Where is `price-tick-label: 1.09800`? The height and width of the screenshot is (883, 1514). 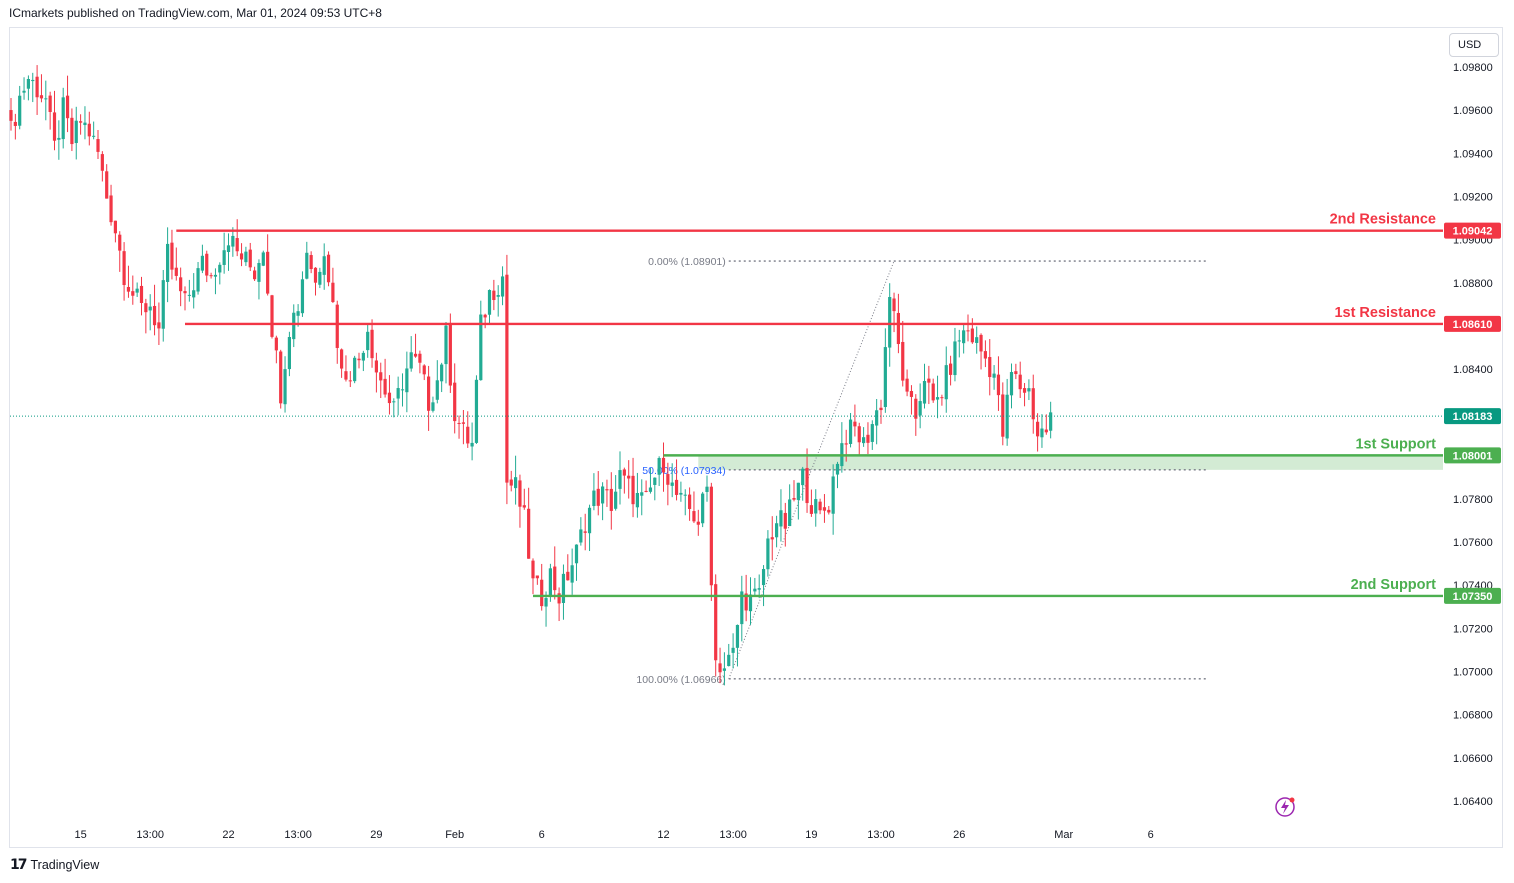 price-tick-label: 1.09800 is located at coordinates (1473, 68).